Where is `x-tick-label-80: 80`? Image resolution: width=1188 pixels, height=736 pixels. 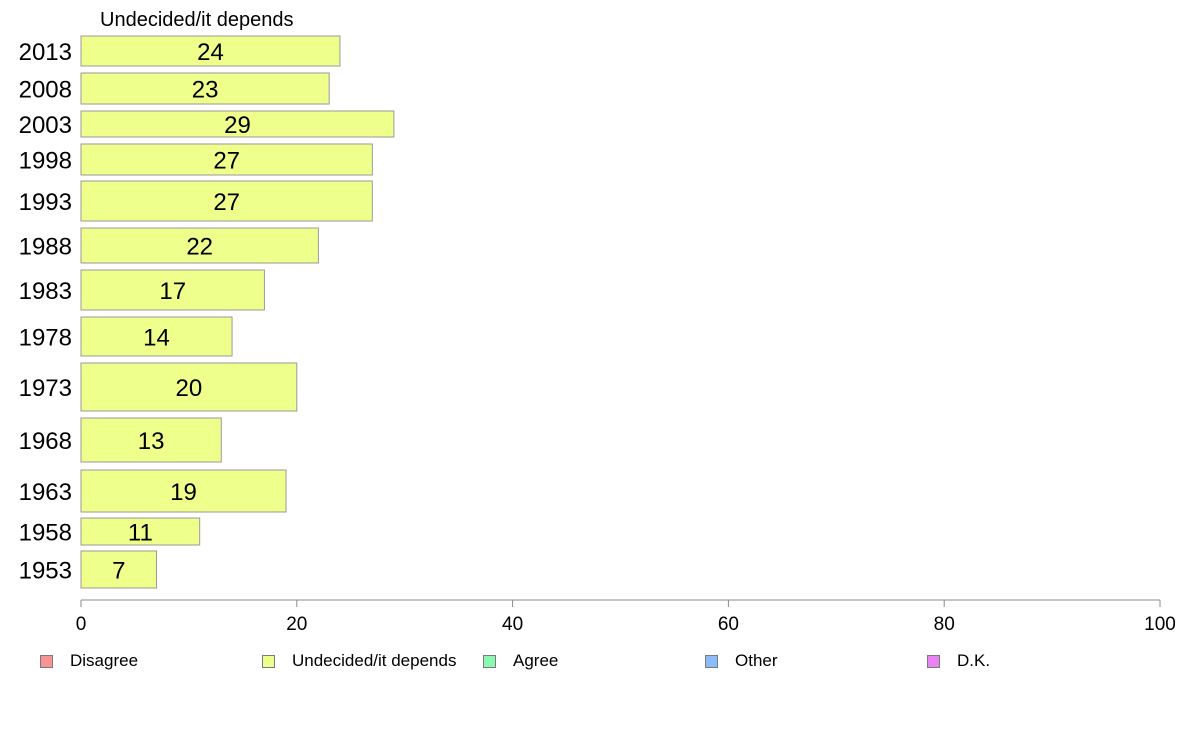 x-tick-label-80: 80 is located at coordinates (944, 624).